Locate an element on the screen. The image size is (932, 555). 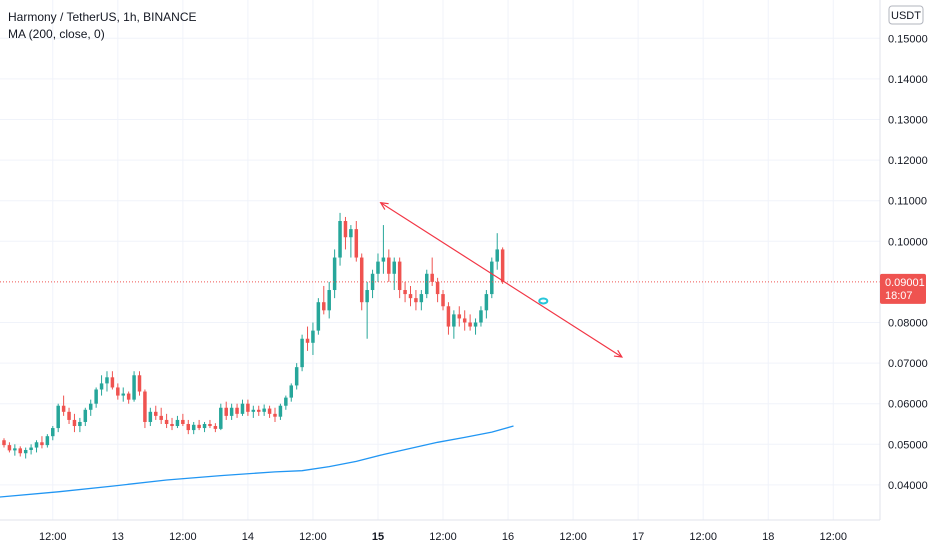
x-tick-label: 16 is located at coordinates (508, 537).